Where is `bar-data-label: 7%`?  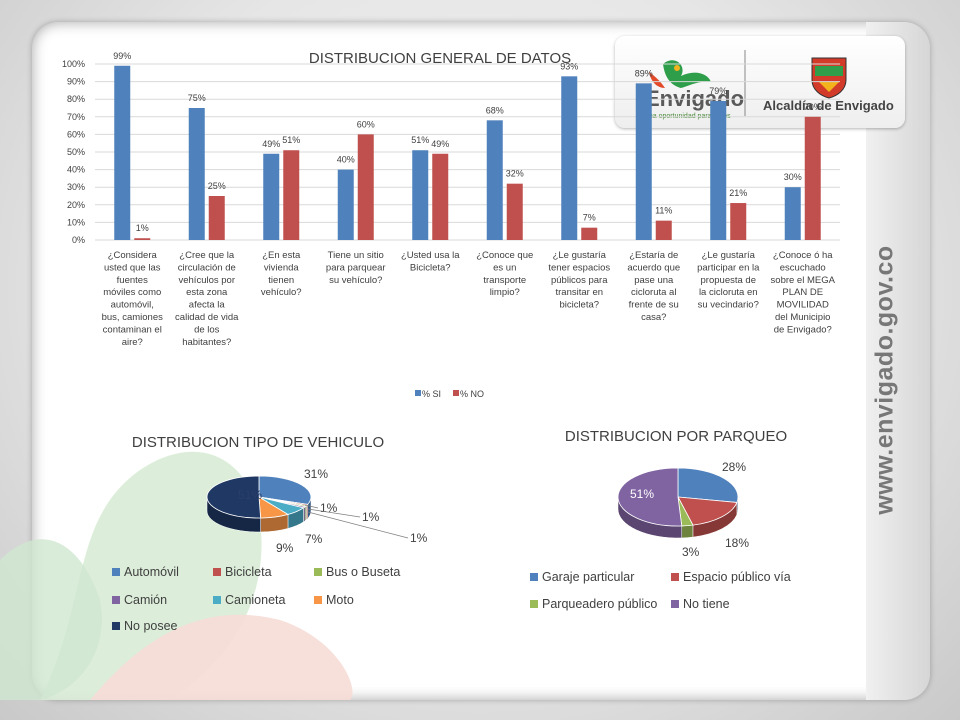 bar-data-label: 7% is located at coordinates (589, 218).